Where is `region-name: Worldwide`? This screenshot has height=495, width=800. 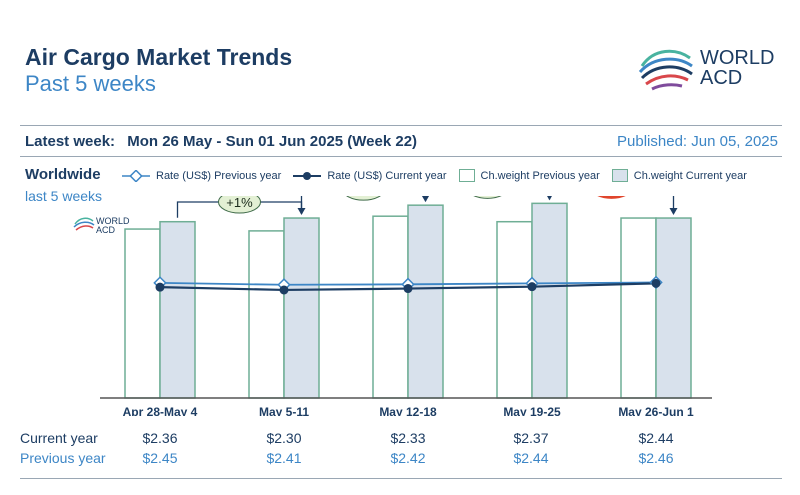
region-name: Worldwide is located at coordinates (63, 174).